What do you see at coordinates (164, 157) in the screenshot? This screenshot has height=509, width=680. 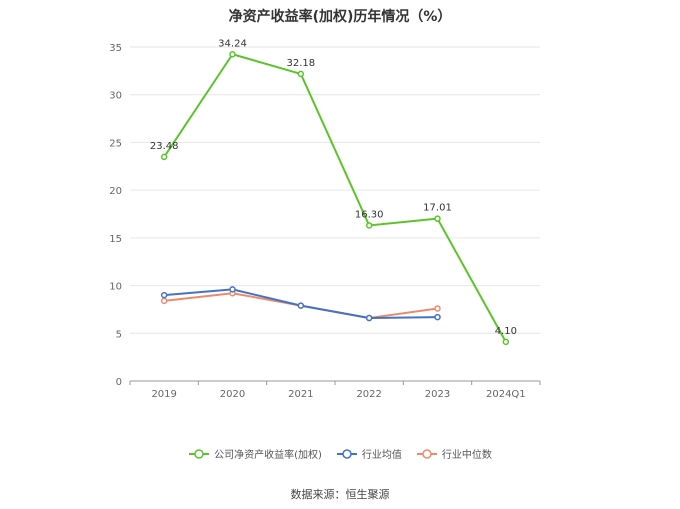 I see `data-point-0-2019` at bounding box center [164, 157].